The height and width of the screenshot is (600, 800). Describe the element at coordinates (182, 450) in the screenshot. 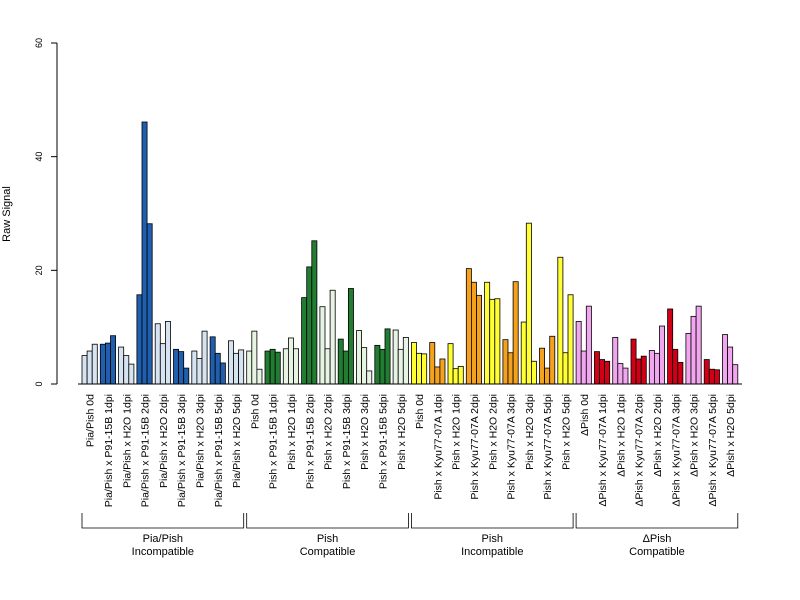

I see `x-tick-label: Pia/Pish x P91-15B 3dpi` at that location.